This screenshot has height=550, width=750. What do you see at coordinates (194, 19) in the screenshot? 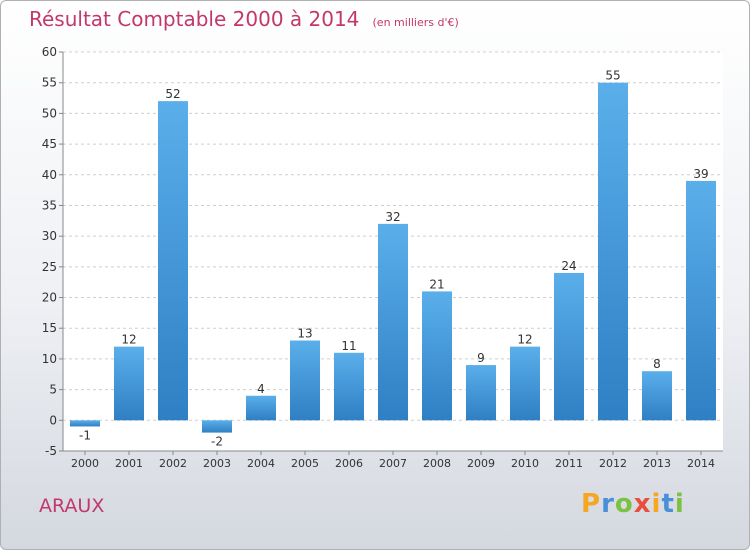
I see `chart-title: Résultat Comptable 2000 à 2014` at bounding box center [194, 19].